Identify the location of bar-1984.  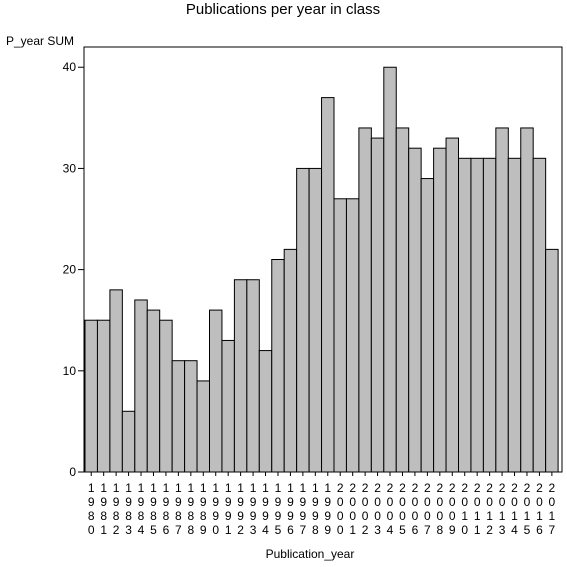
(141, 386).